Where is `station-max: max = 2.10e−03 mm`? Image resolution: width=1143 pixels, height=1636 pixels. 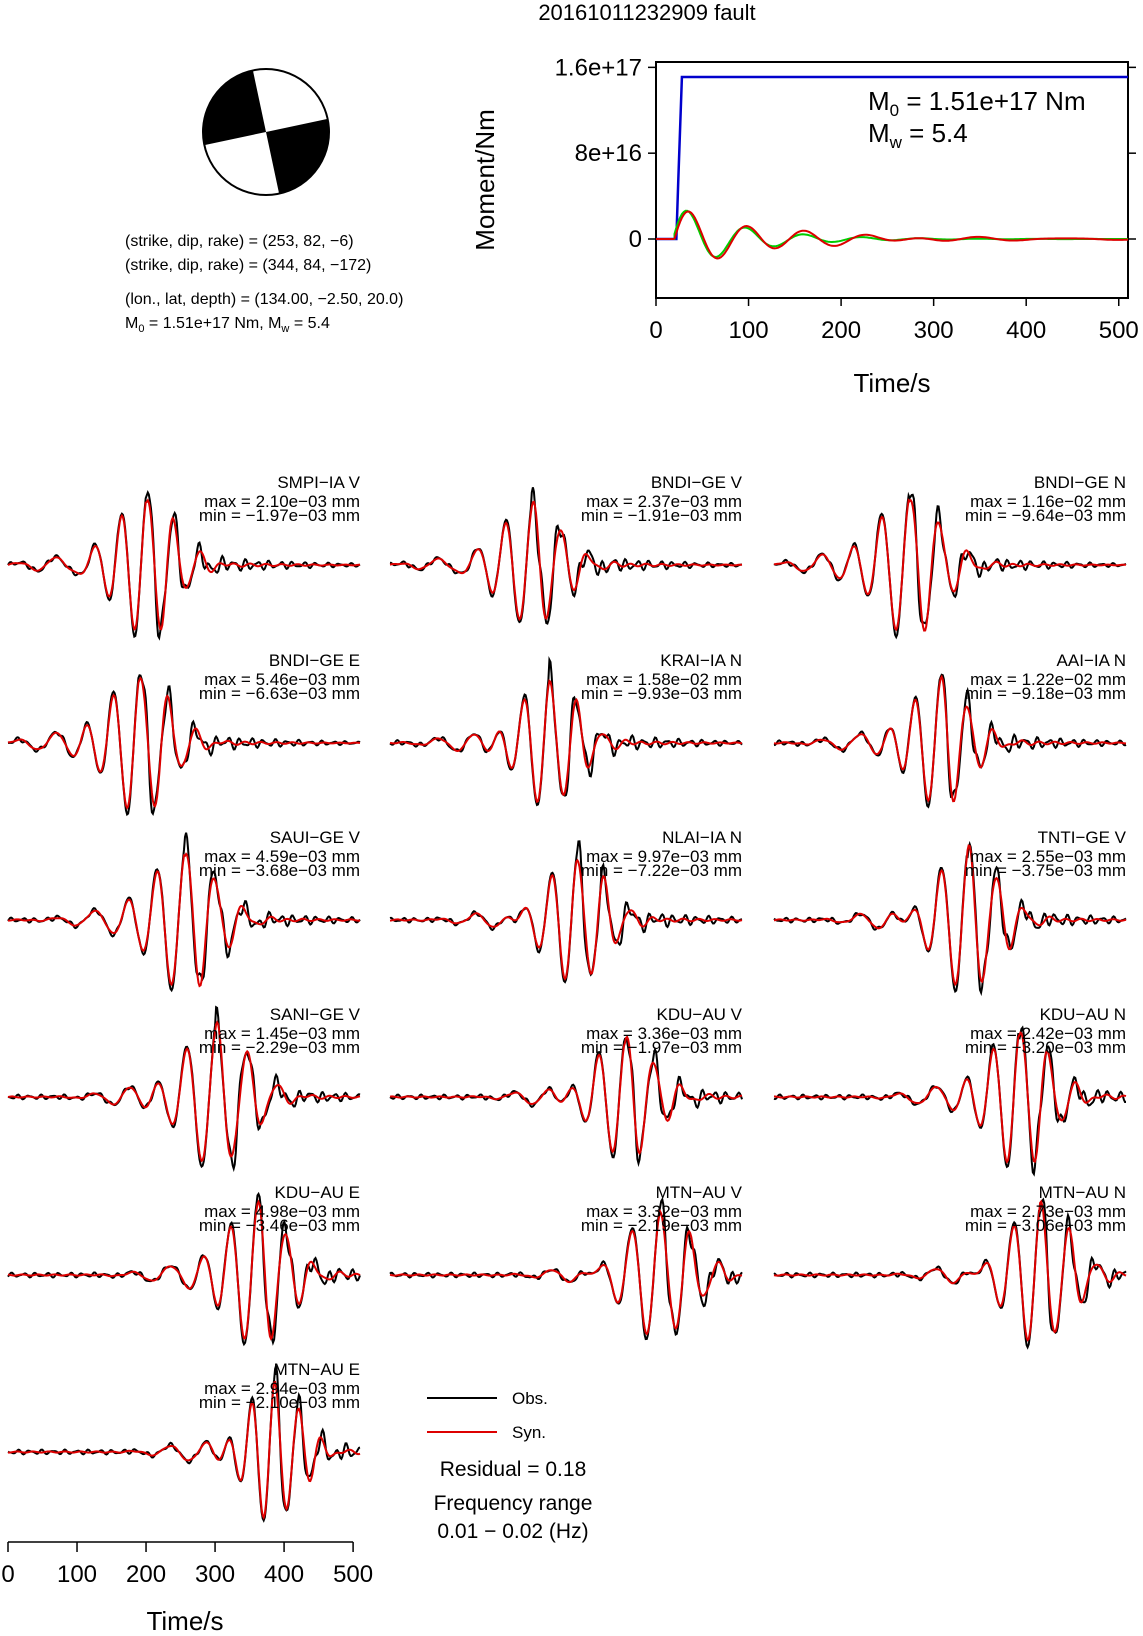
station-max: max = 2.10e−03 mm is located at coordinates (282, 501).